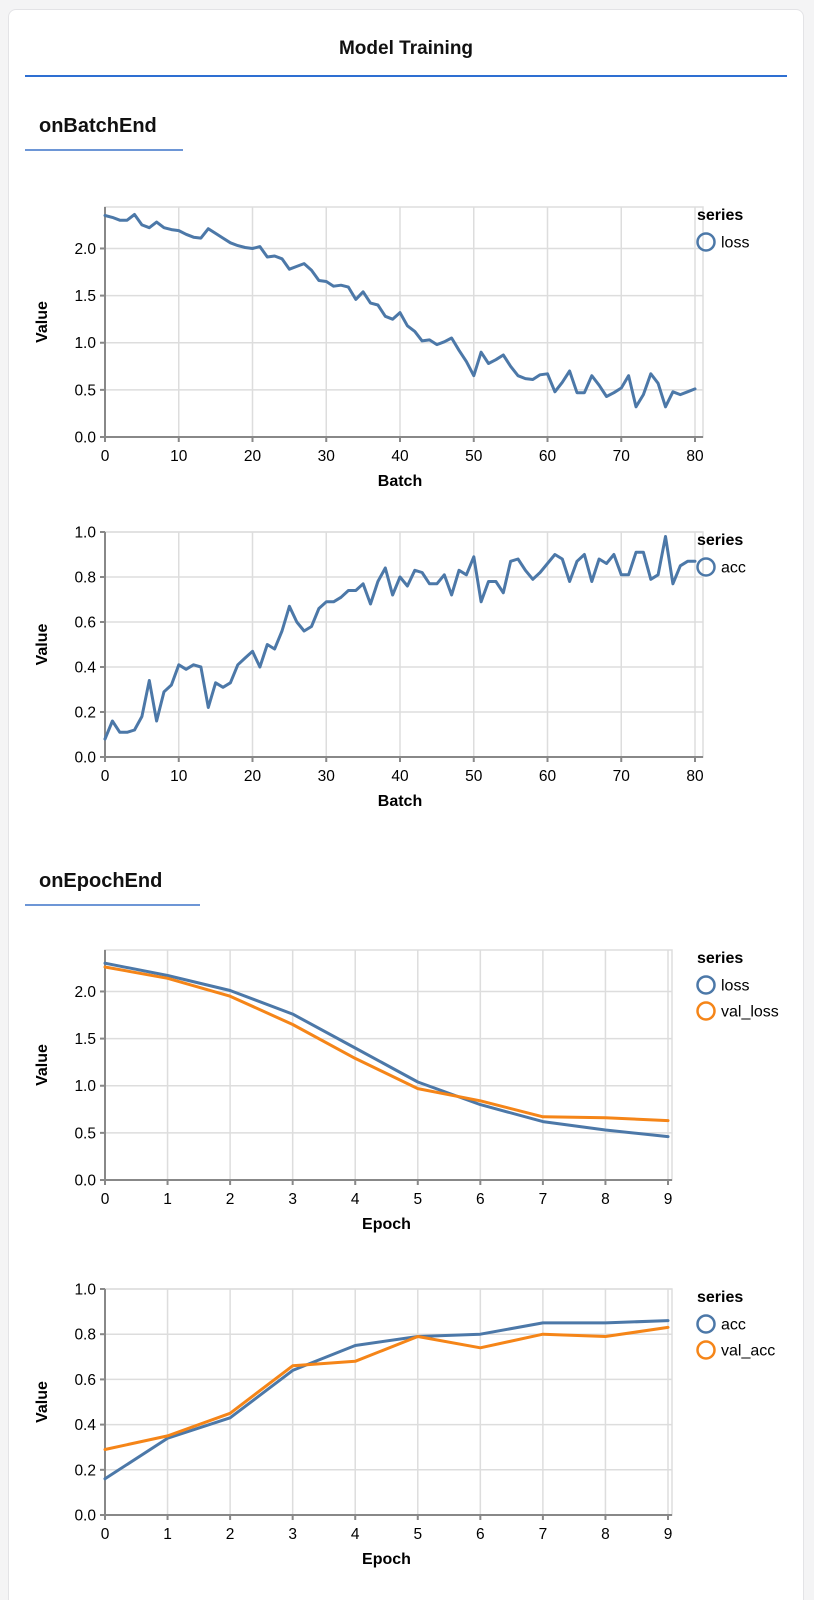  I want to click on y-tick-label: 0.8, so click(85, 1335).